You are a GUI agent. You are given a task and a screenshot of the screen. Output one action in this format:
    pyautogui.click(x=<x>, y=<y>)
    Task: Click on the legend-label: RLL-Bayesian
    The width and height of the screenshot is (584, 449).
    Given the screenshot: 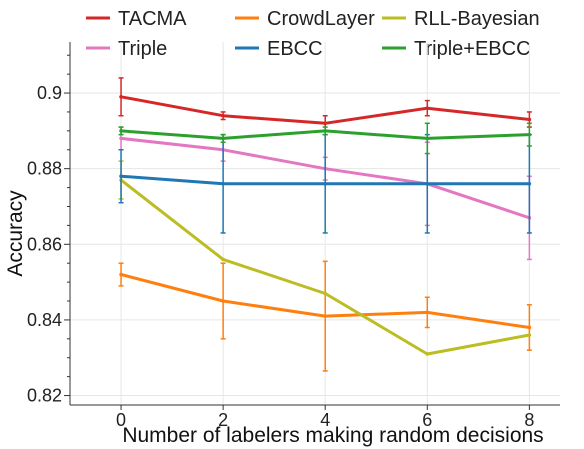 What is the action you would take?
    pyautogui.click(x=477, y=19)
    